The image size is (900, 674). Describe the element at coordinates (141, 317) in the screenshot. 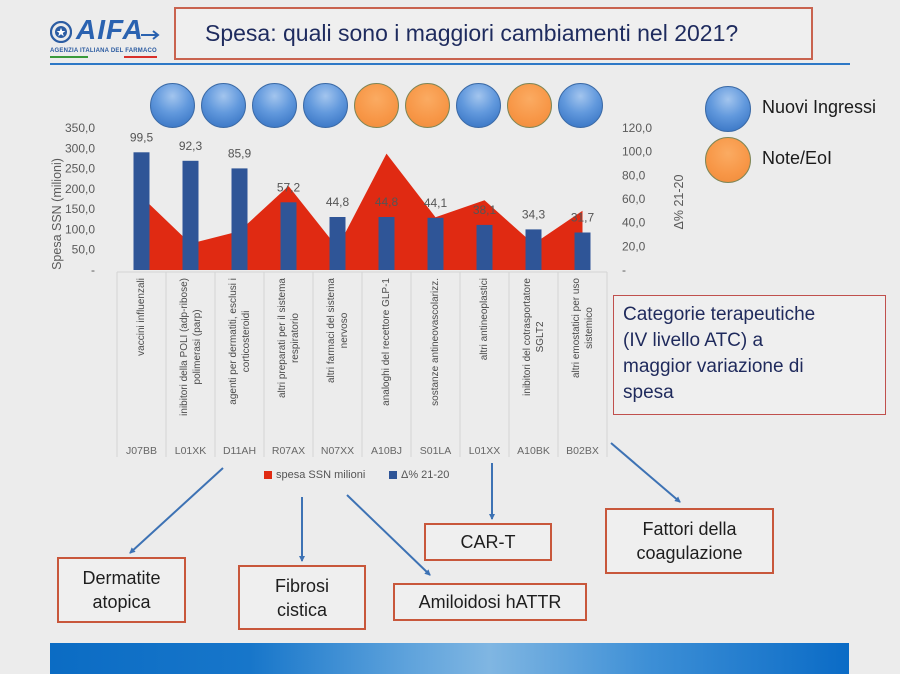

I see `category-label-text: vaccini influenzali` at that location.